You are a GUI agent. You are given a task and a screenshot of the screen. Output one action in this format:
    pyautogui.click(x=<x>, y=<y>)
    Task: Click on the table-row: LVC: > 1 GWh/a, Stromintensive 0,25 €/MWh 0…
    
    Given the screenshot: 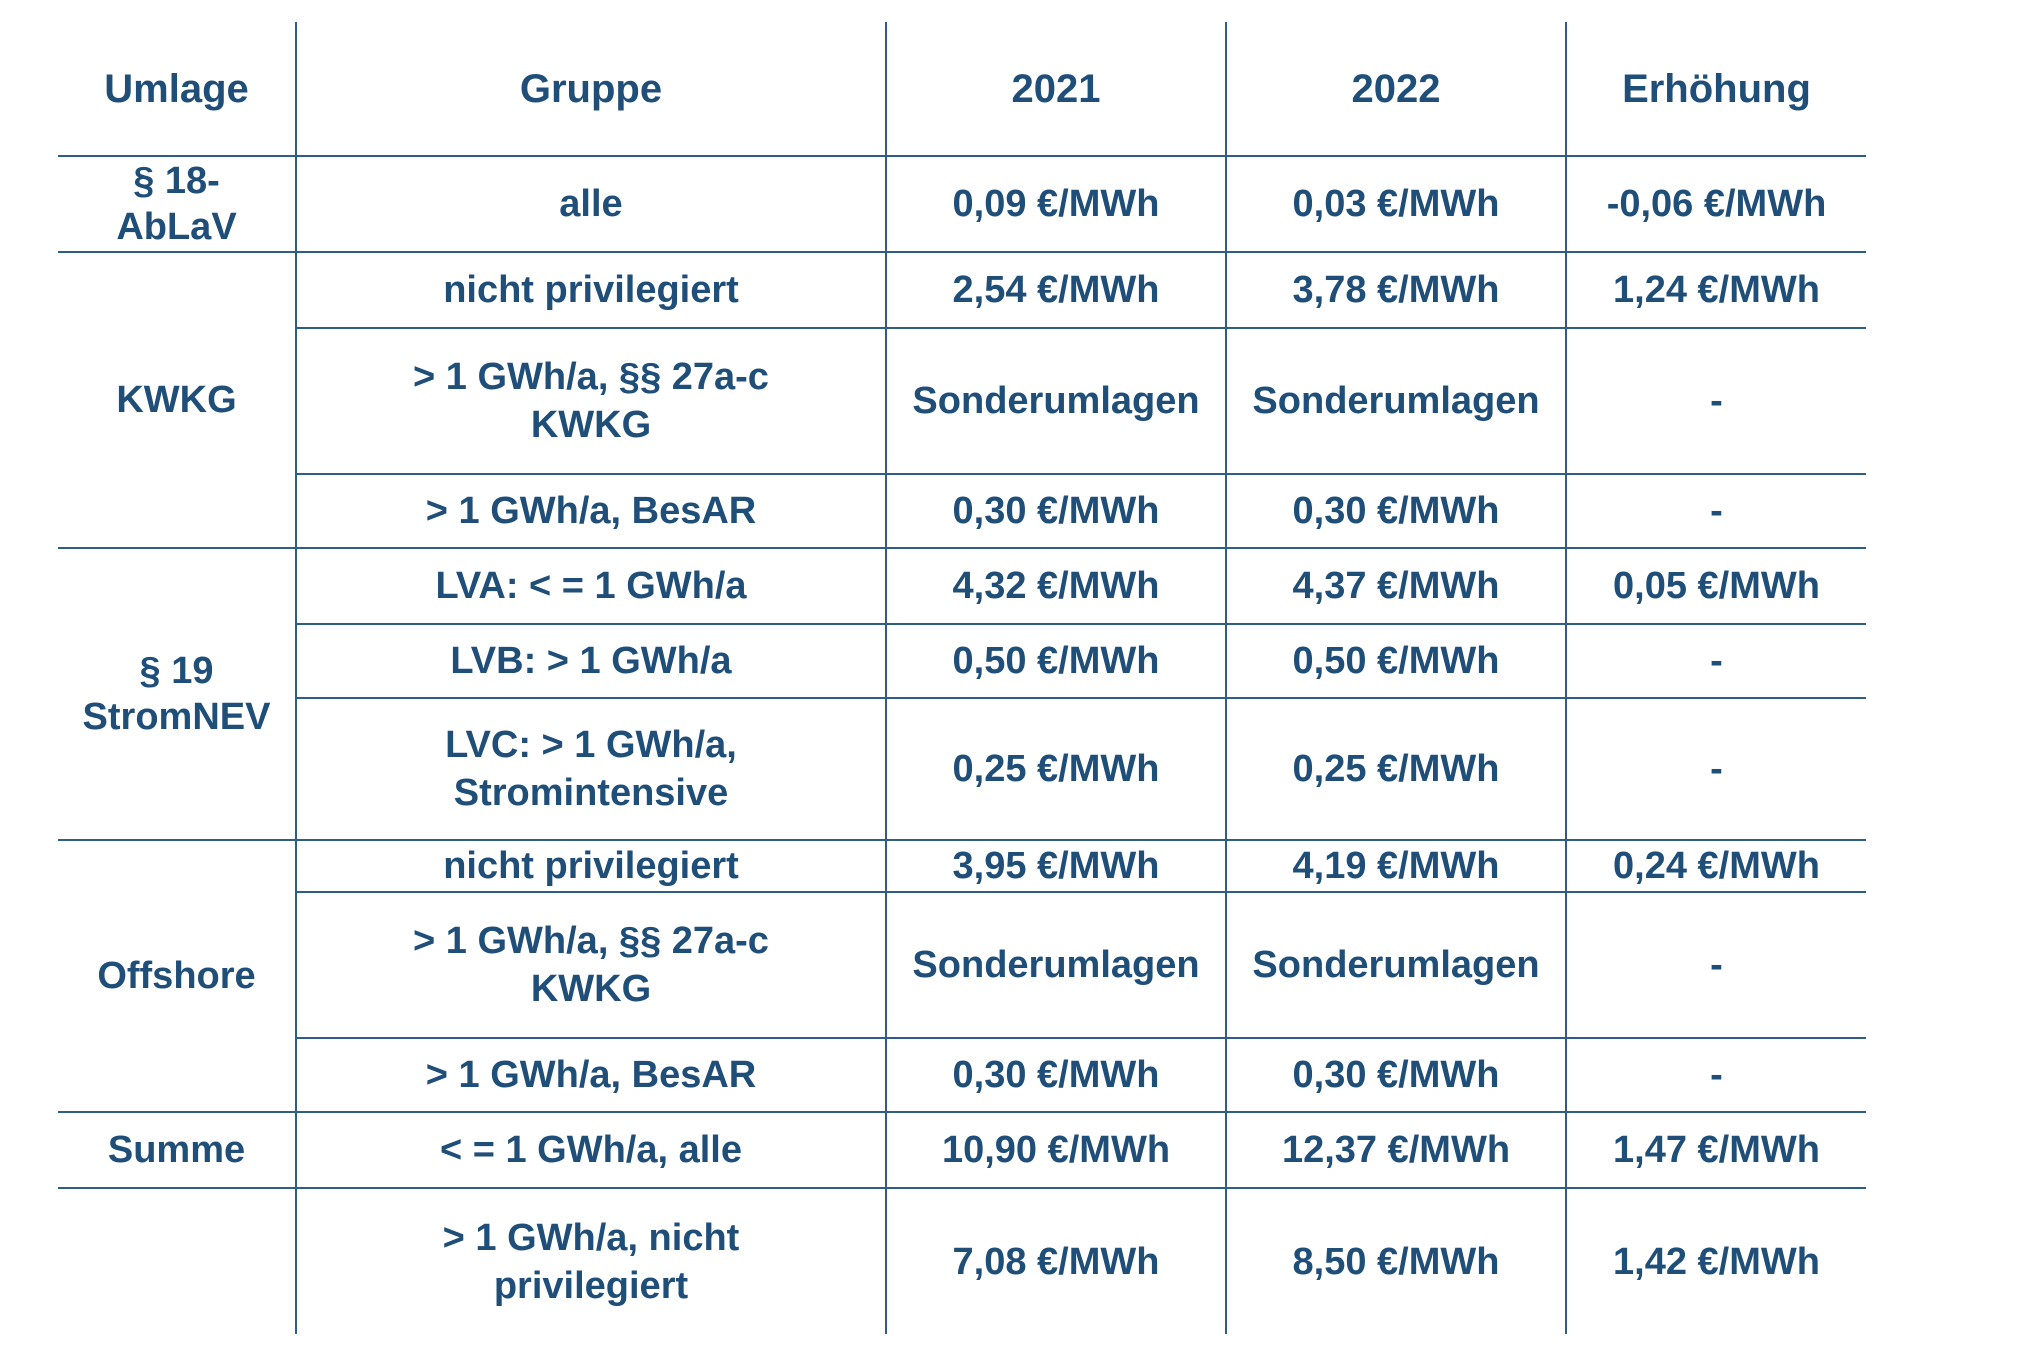 What is the action you would take?
    pyautogui.click(x=962, y=768)
    